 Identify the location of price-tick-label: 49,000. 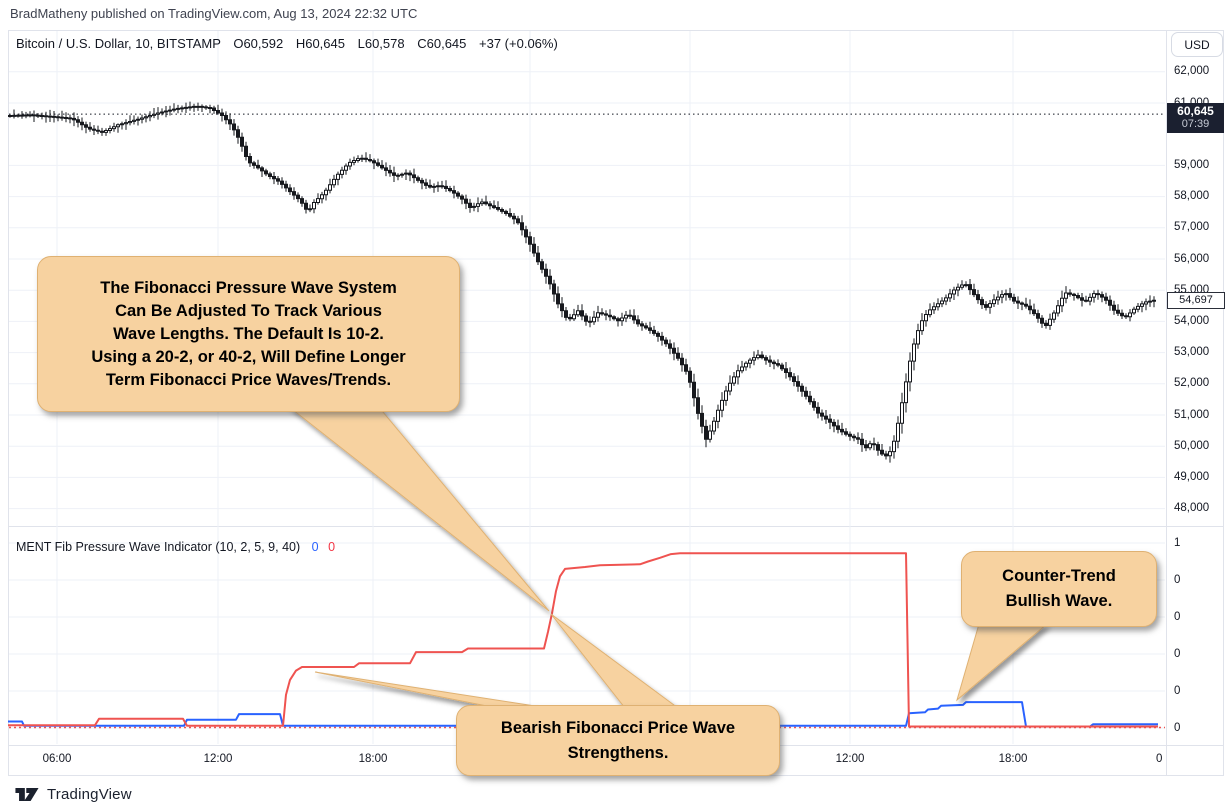
(1192, 476).